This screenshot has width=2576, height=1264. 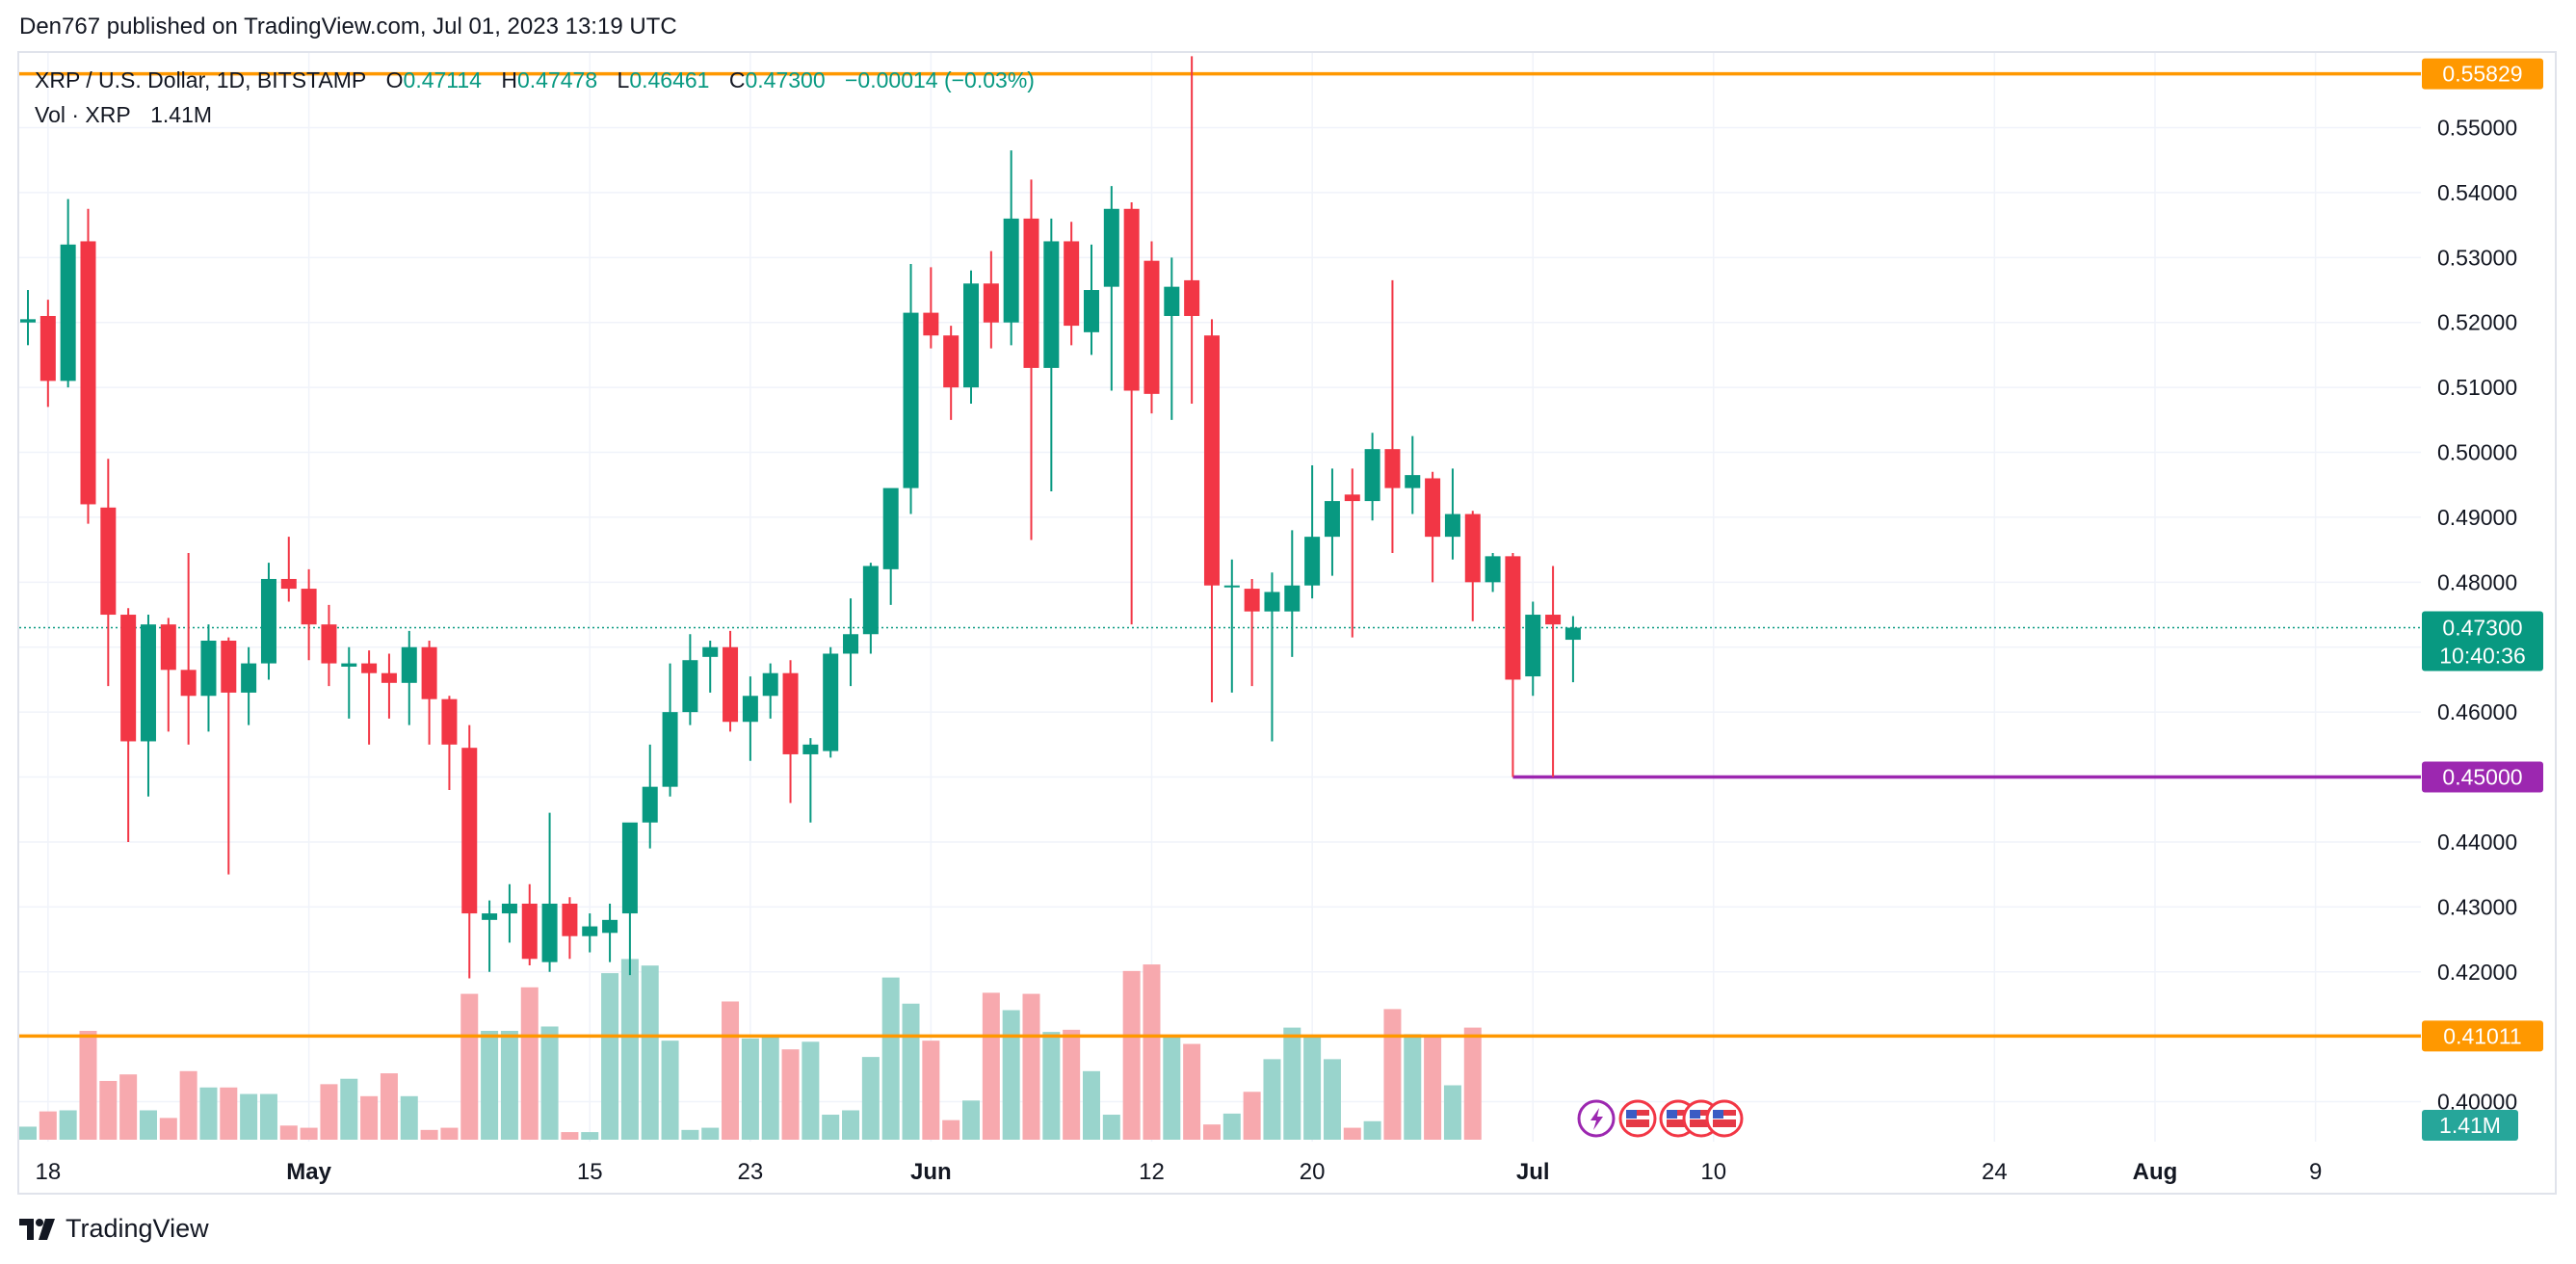 What do you see at coordinates (1679, 1117) in the screenshot?
I see `flag-stripe-white` at bounding box center [1679, 1117].